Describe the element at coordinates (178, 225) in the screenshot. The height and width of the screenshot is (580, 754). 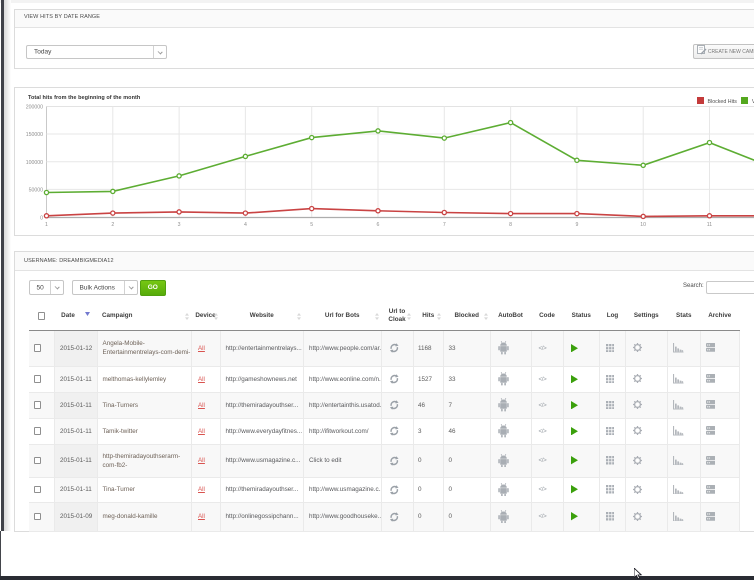
I see `svg-text: 3` at that location.